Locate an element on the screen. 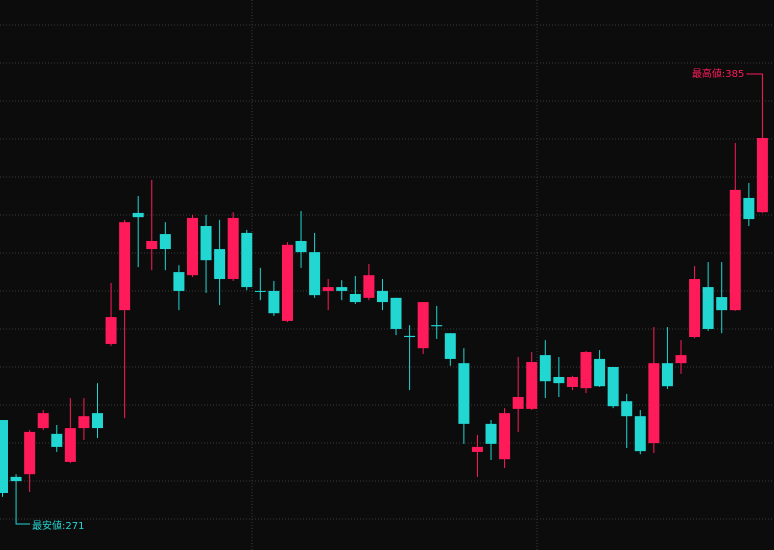 The width and height of the screenshot is (774, 550). annotation-high: 最高値:385 is located at coordinates (718, 73).